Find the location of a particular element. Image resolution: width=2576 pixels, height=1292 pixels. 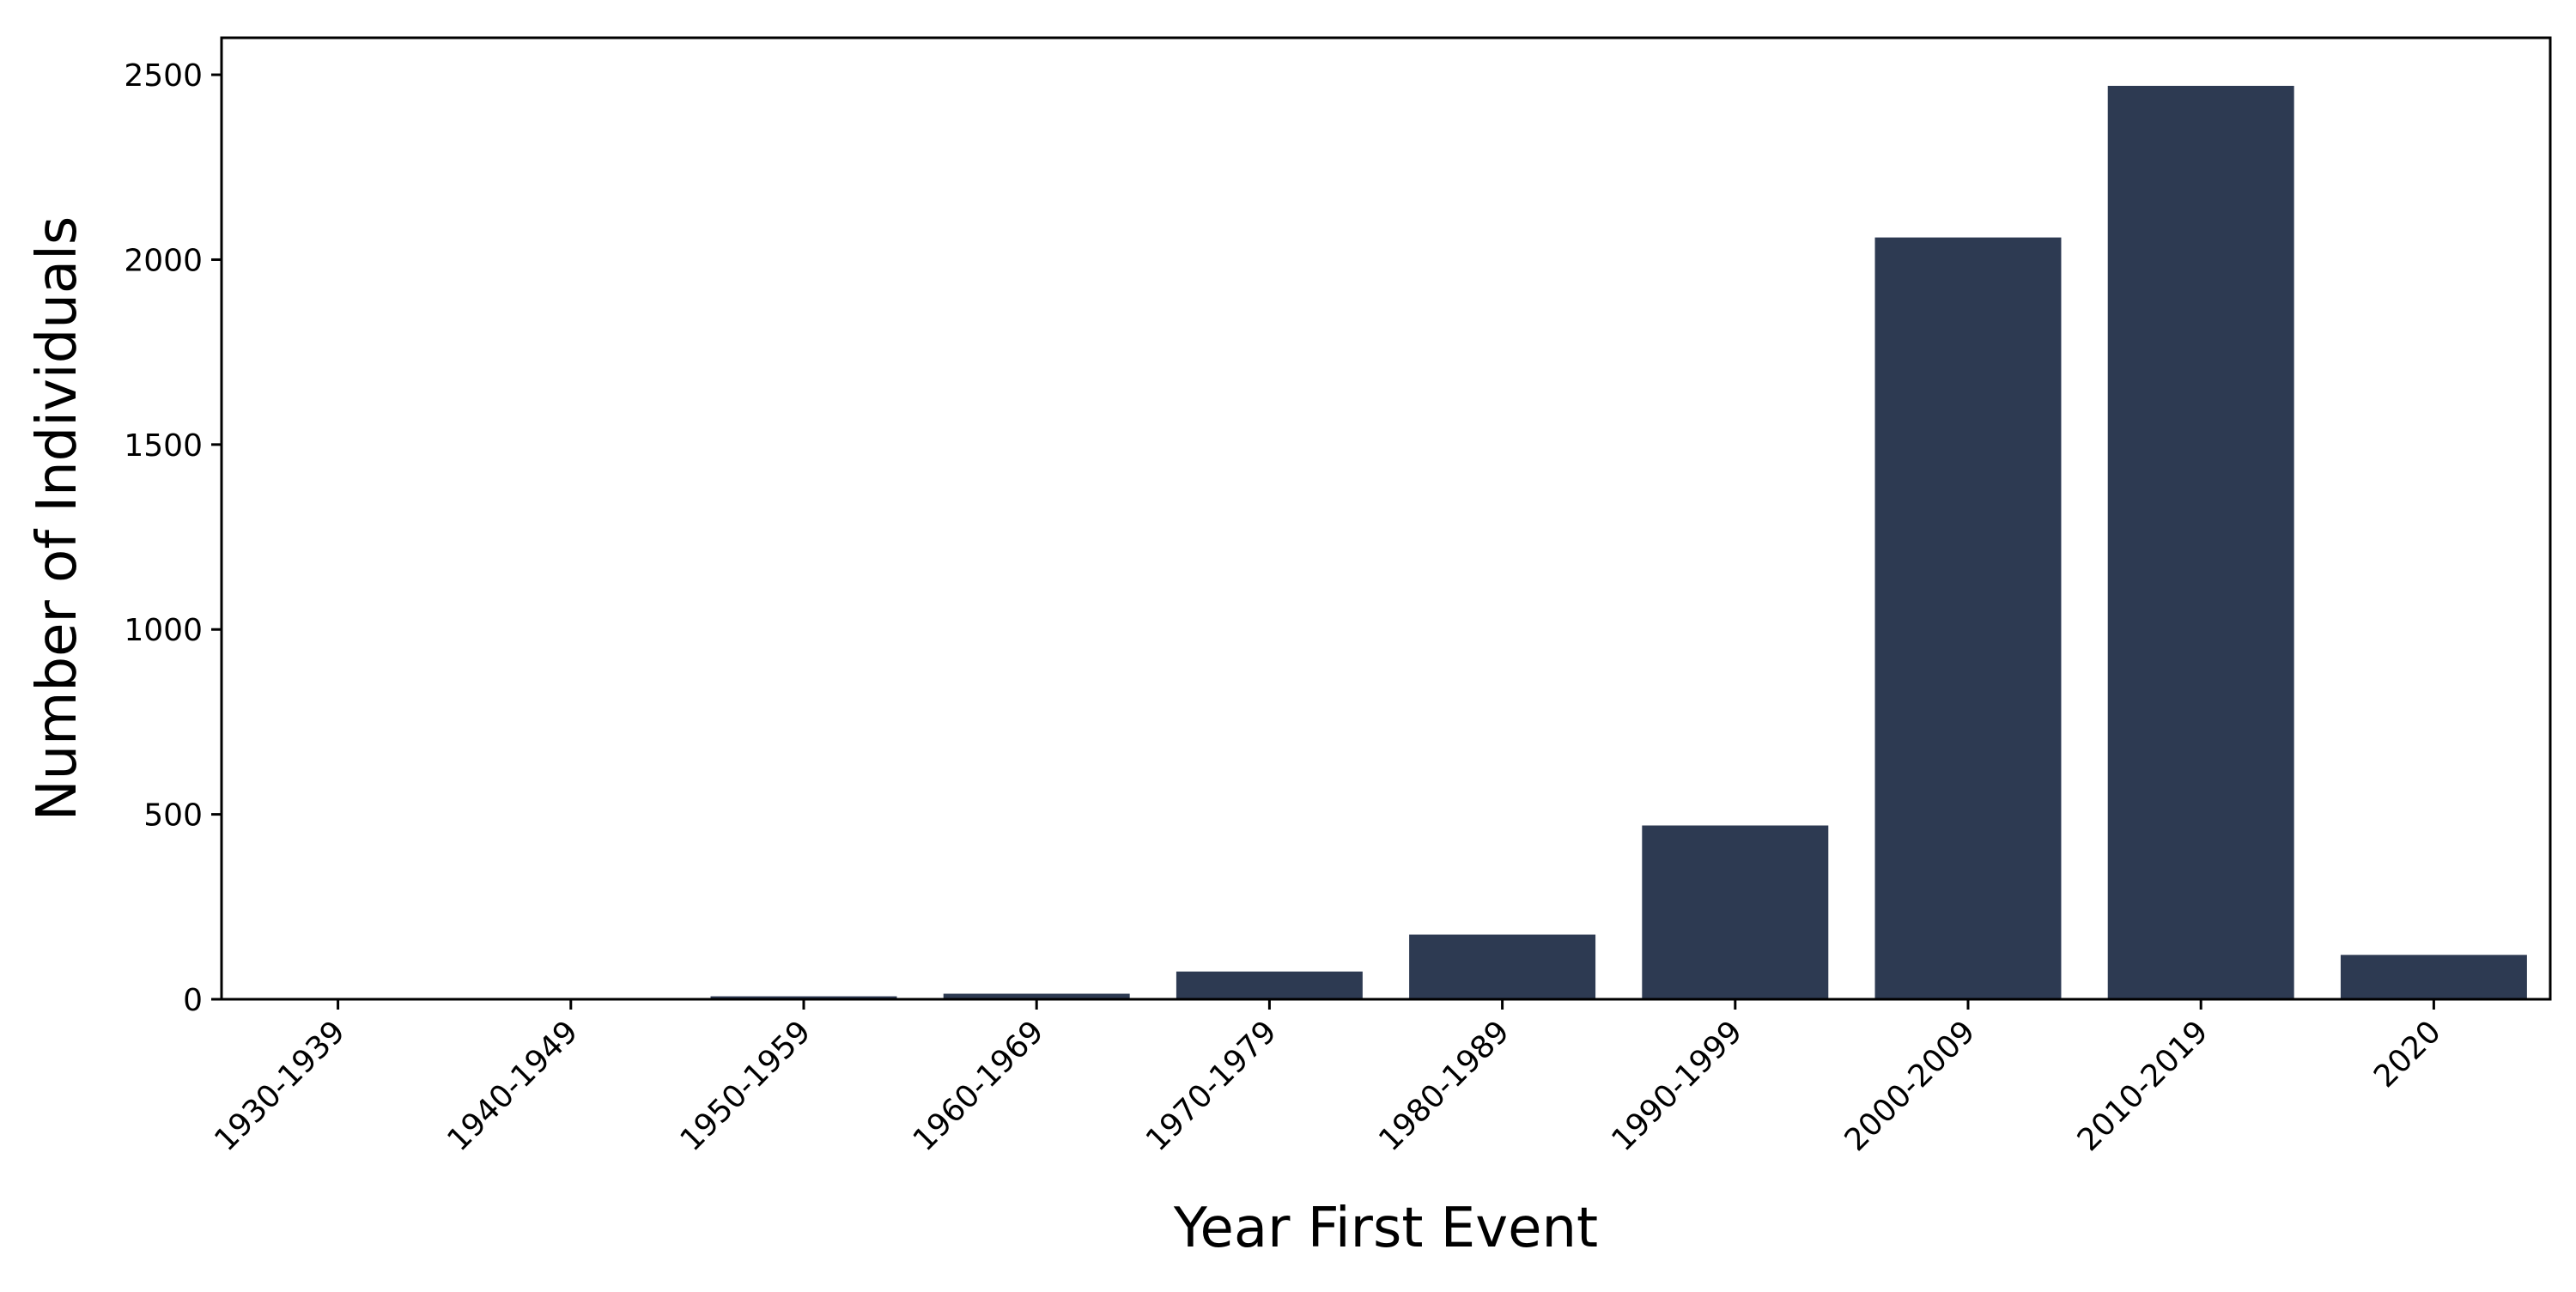

y-tick-label: 2500 is located at coordinates (164, 76).